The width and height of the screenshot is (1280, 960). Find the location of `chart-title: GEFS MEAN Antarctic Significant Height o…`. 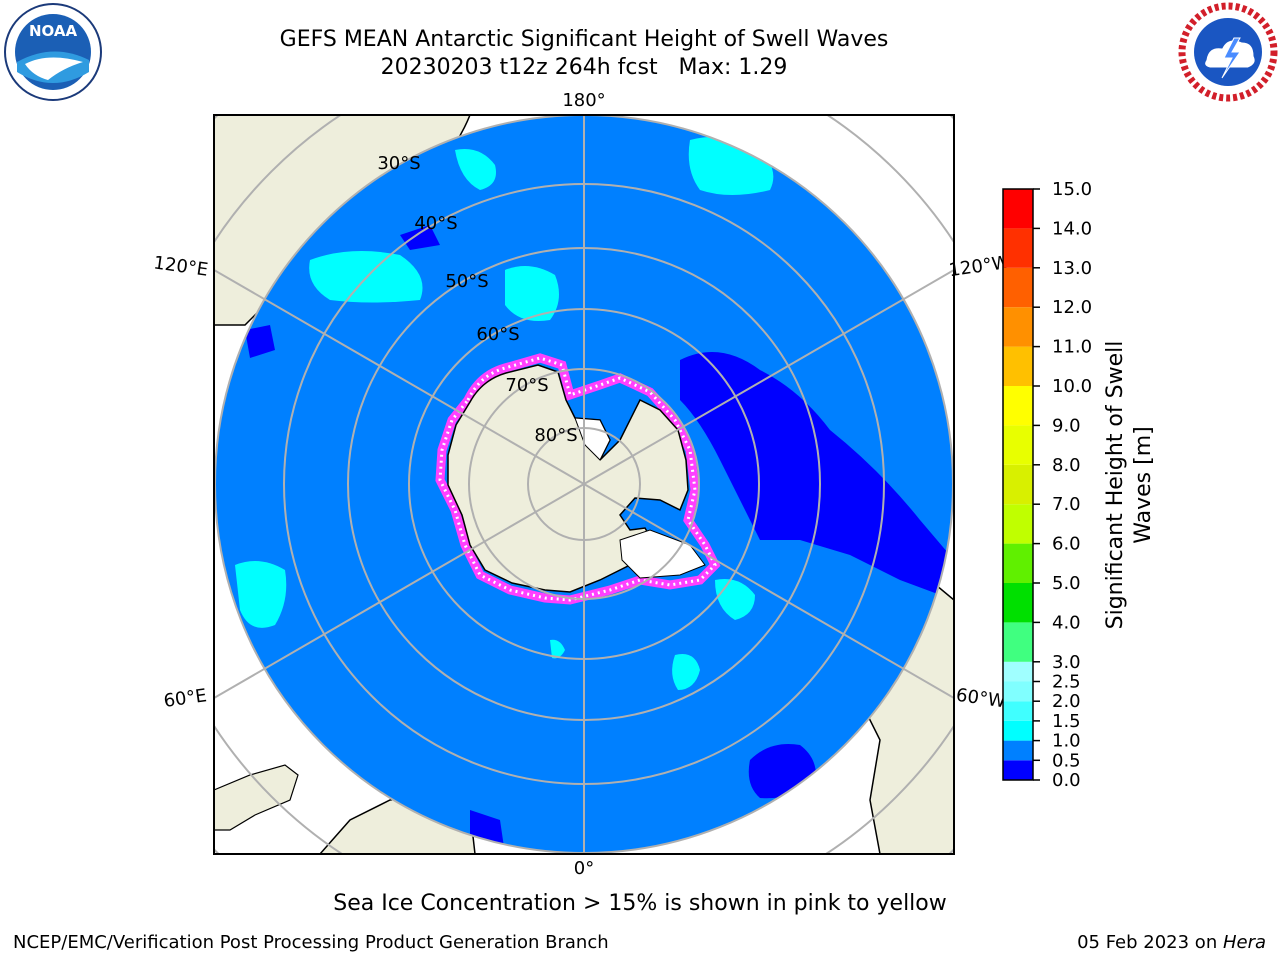

chart-title: GEFS MEAN Antarctic Significant Height o… is located at coordinates (584, 39).